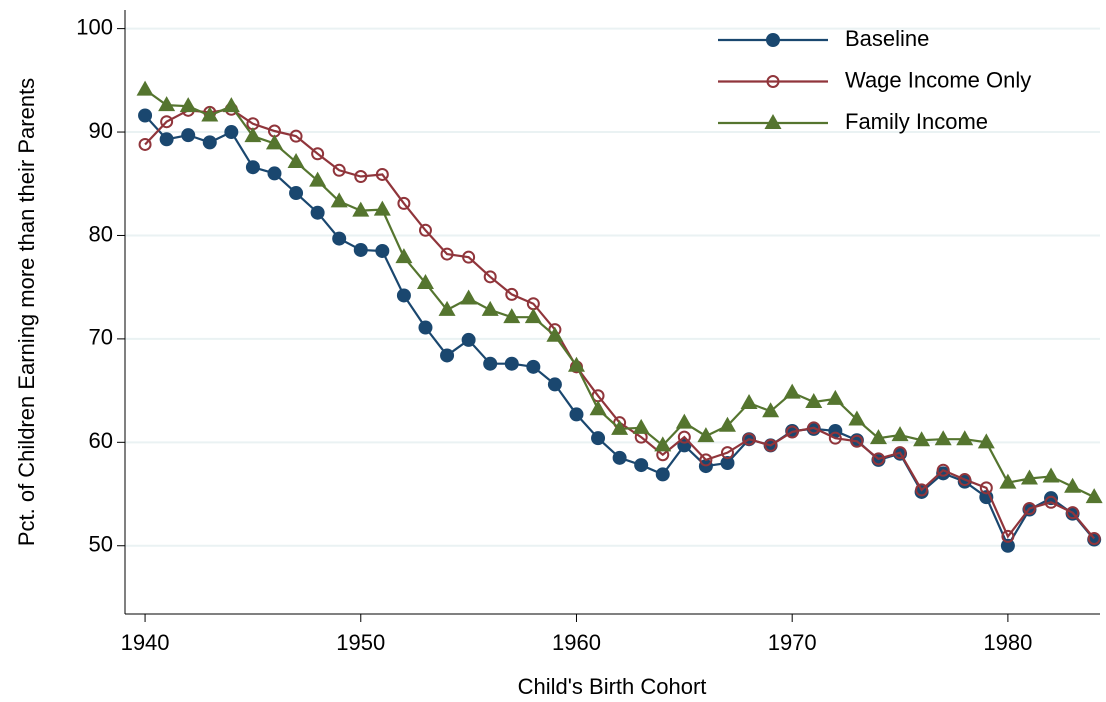 Image resolution: width=1106 pixels, height=702 pixels. Describe the element at coordinates (101, 337) in the screenshot. I see `y-tick-label: 70` at that location.